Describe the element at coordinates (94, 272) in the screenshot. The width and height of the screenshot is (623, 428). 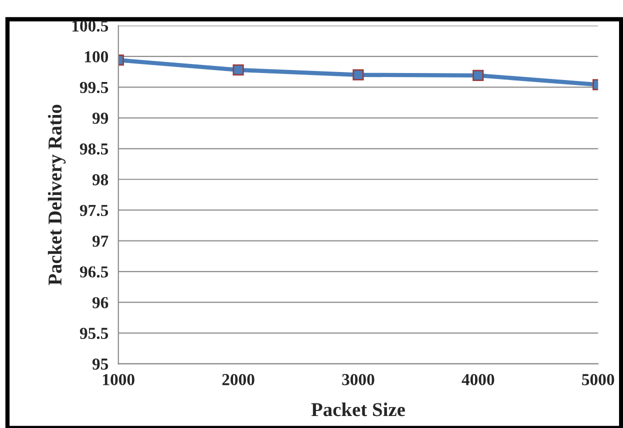
I see `y-tick-label: 96.5` at that location.